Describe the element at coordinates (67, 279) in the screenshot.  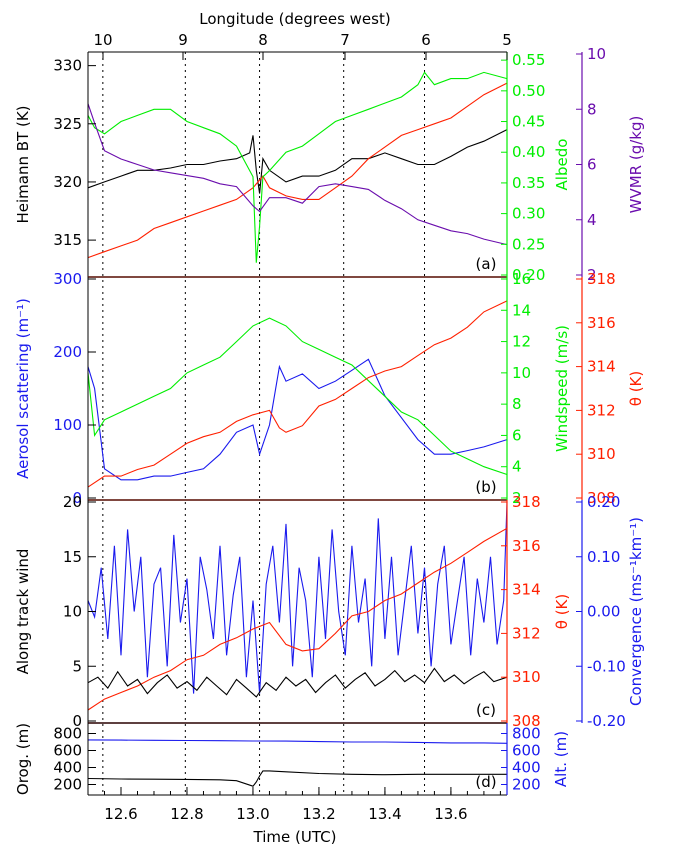
I see `left-tick-label: 300` at that location.